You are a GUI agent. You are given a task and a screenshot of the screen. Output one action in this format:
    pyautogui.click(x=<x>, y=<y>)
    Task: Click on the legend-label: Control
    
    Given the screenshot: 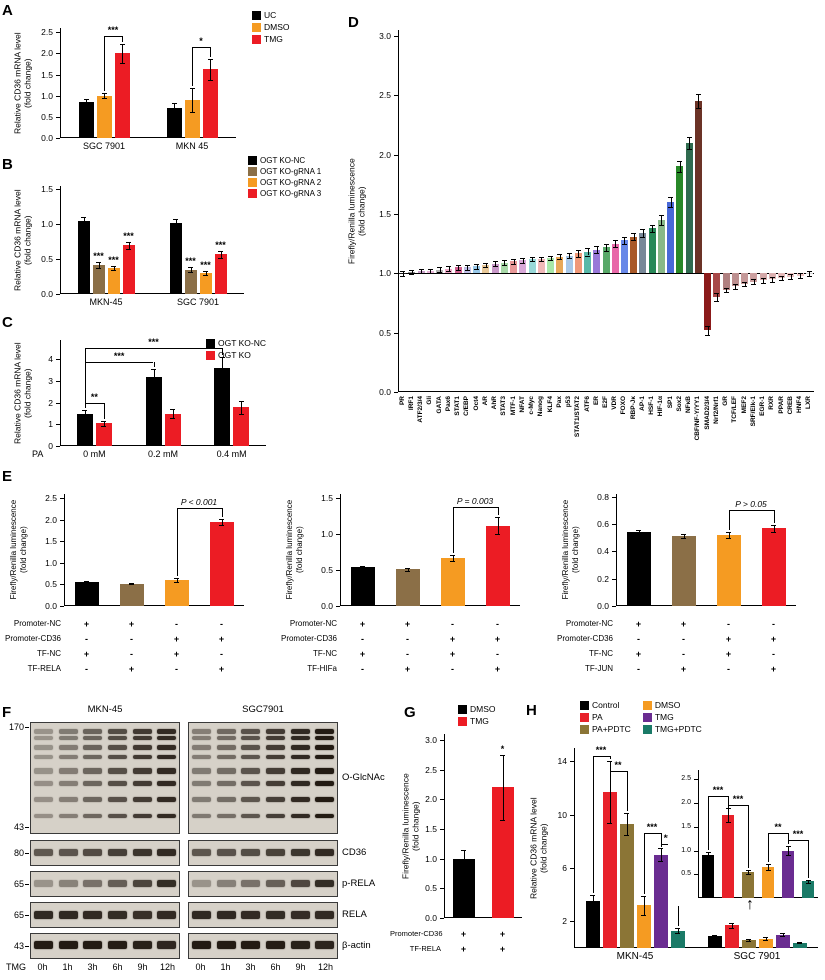 What is the action you would take?
    pyautogui.click(x=606, y=705)
    